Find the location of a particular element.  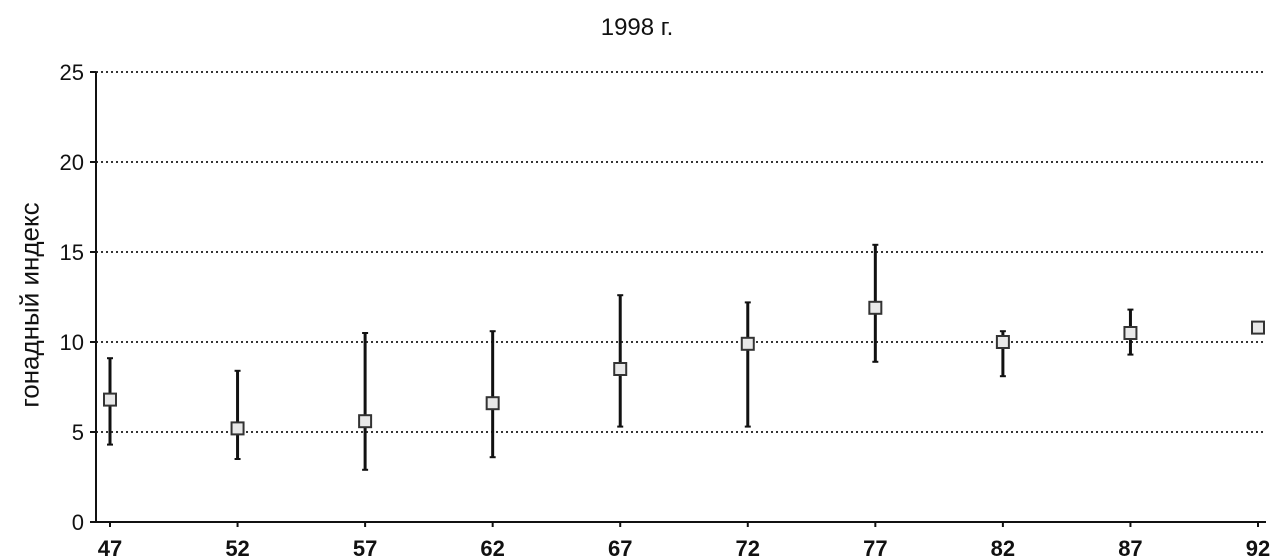

x-tick-label-92: 92 is located at coordinates (1258, 548).